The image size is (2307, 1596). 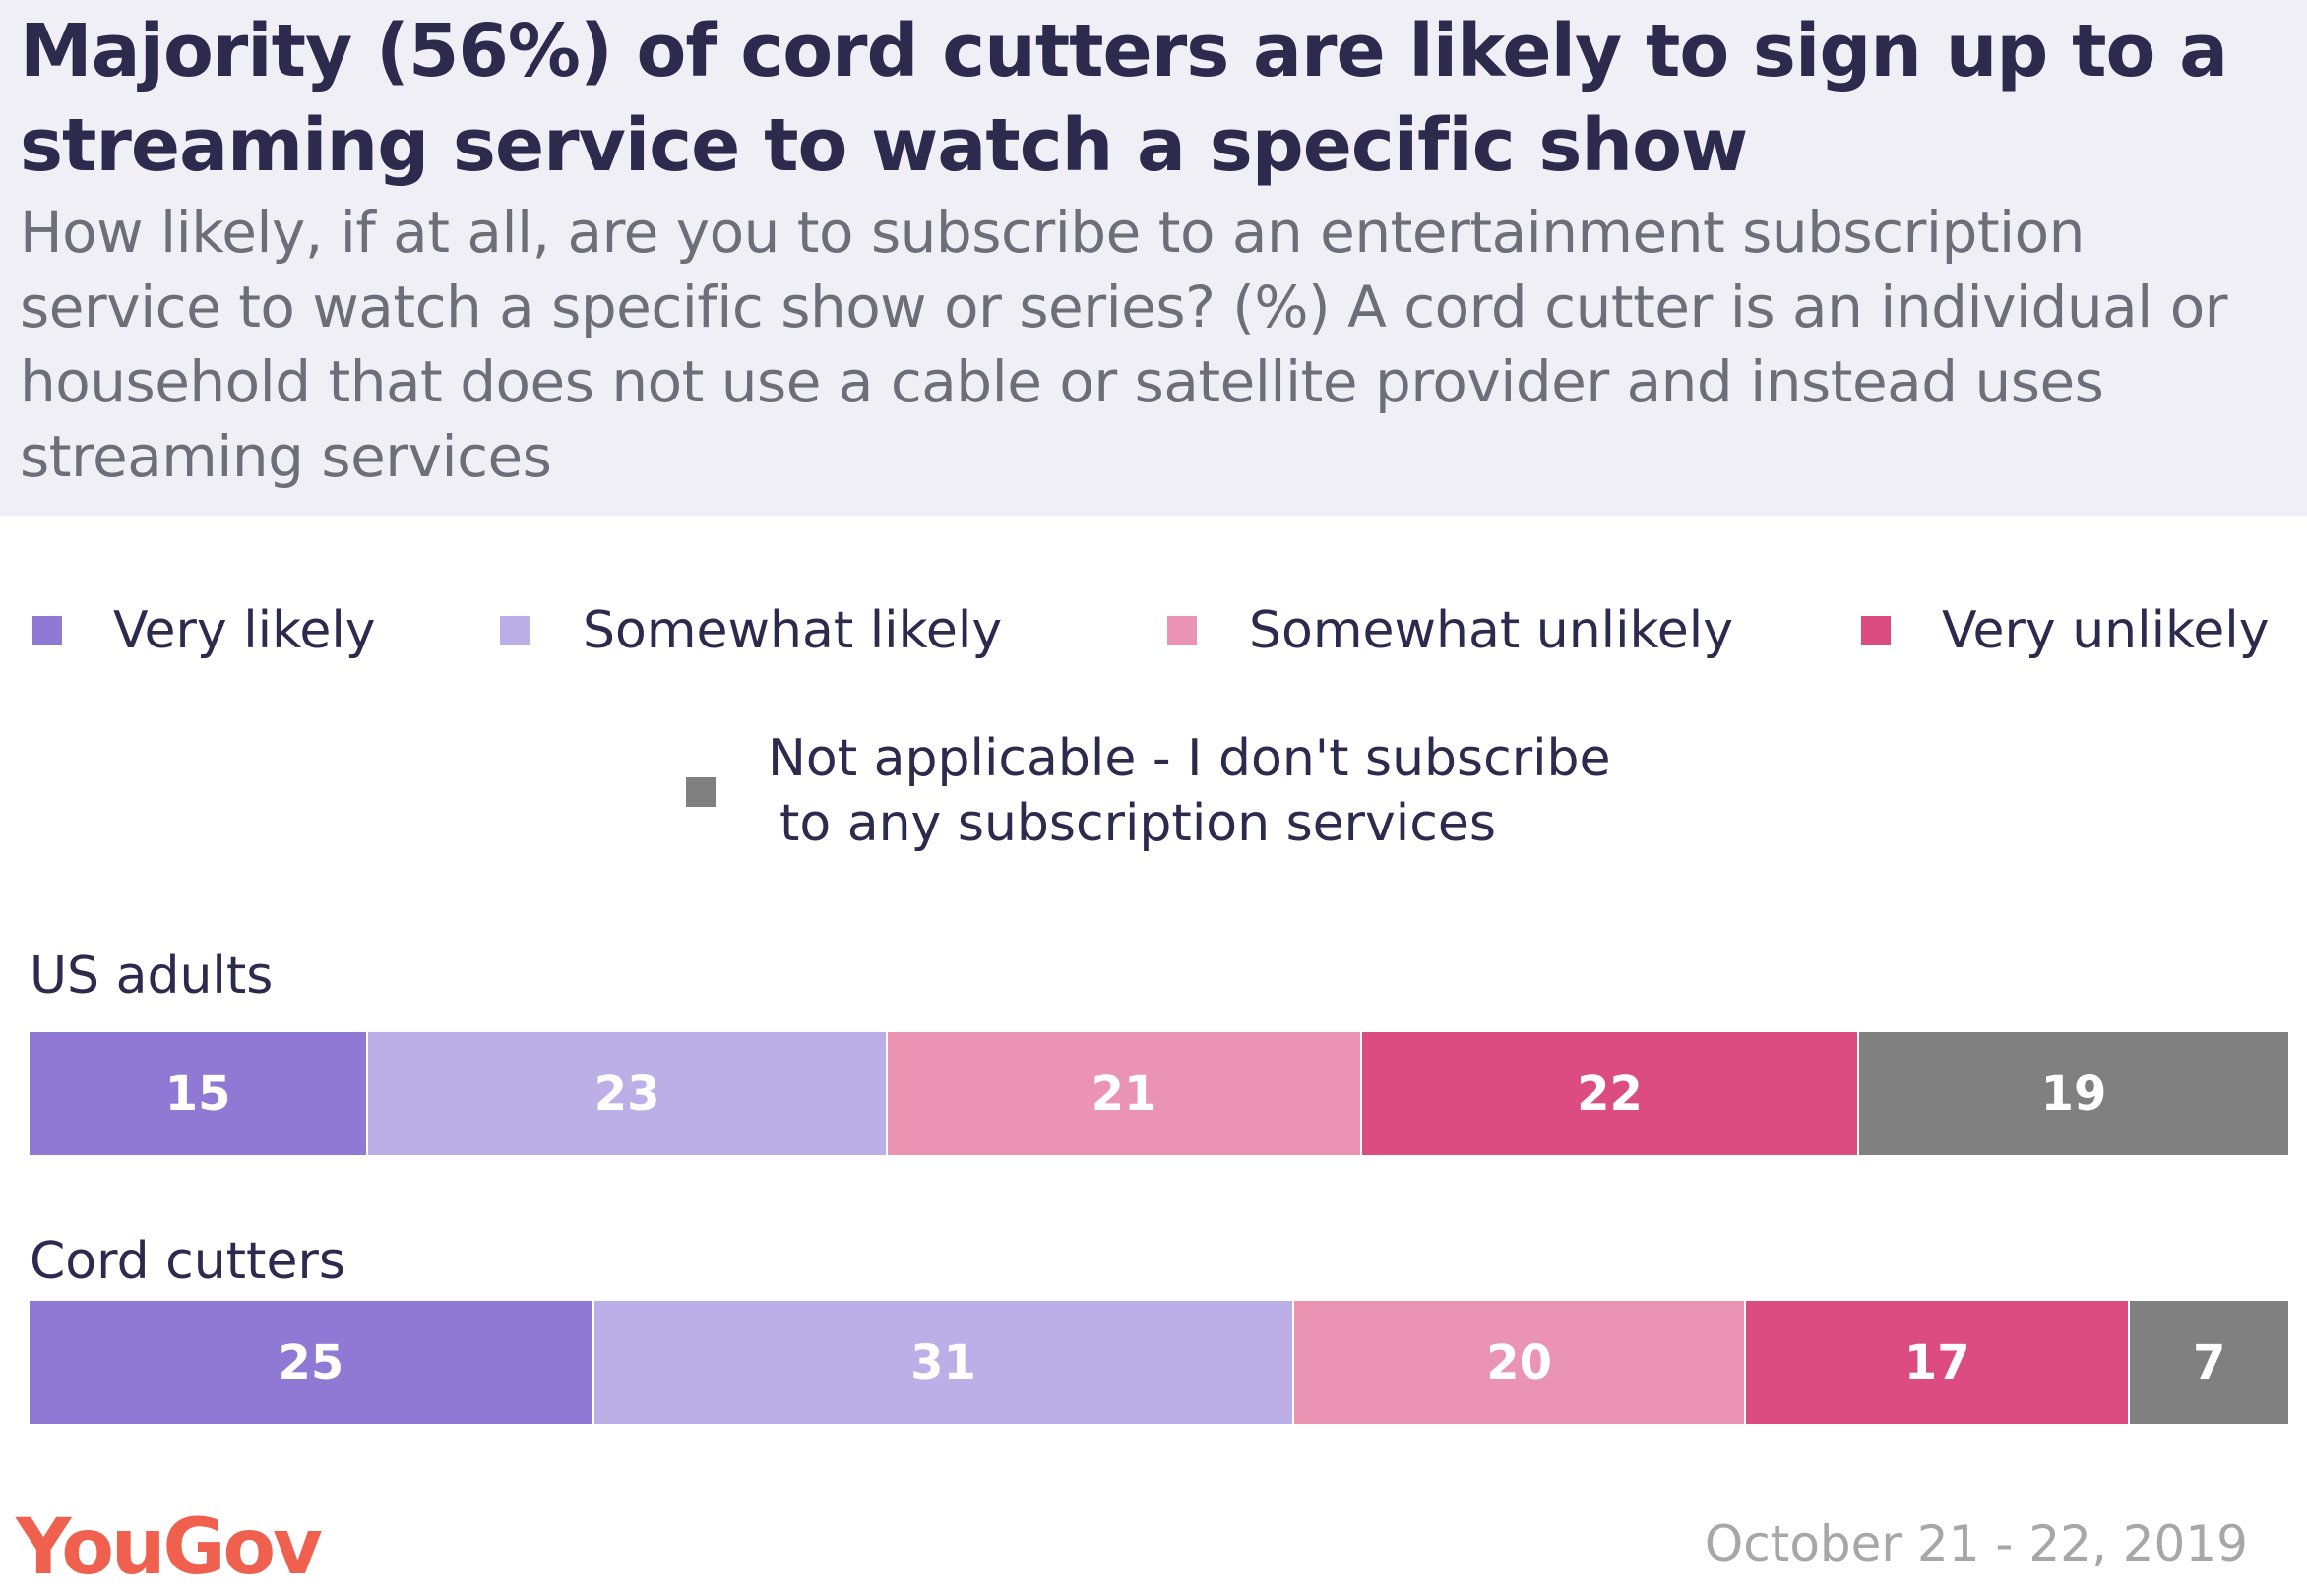 I want to click on bar-segment: 22, so click(x=1610, y=1093).